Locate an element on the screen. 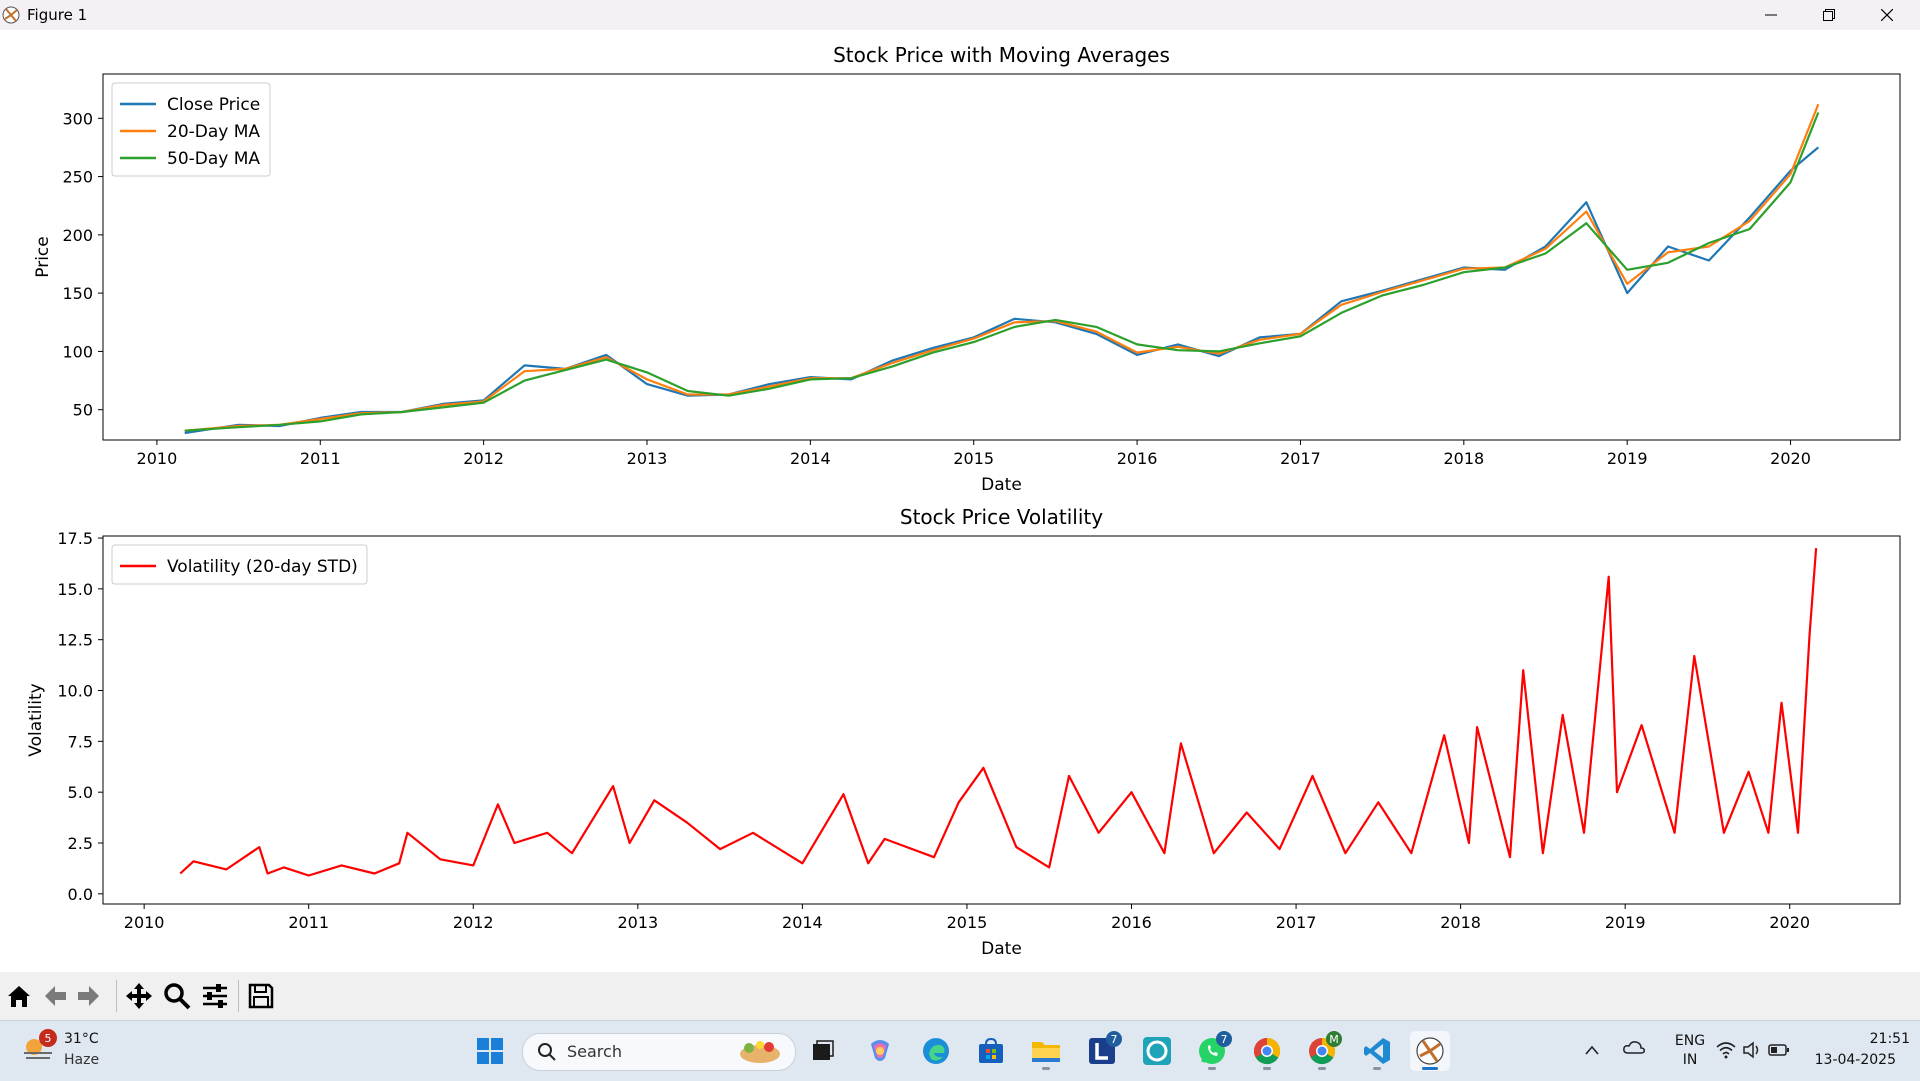 This screenshot has width=1920, height=1081. legend-label: 20-Day MA is located at coordinates (213, 132).